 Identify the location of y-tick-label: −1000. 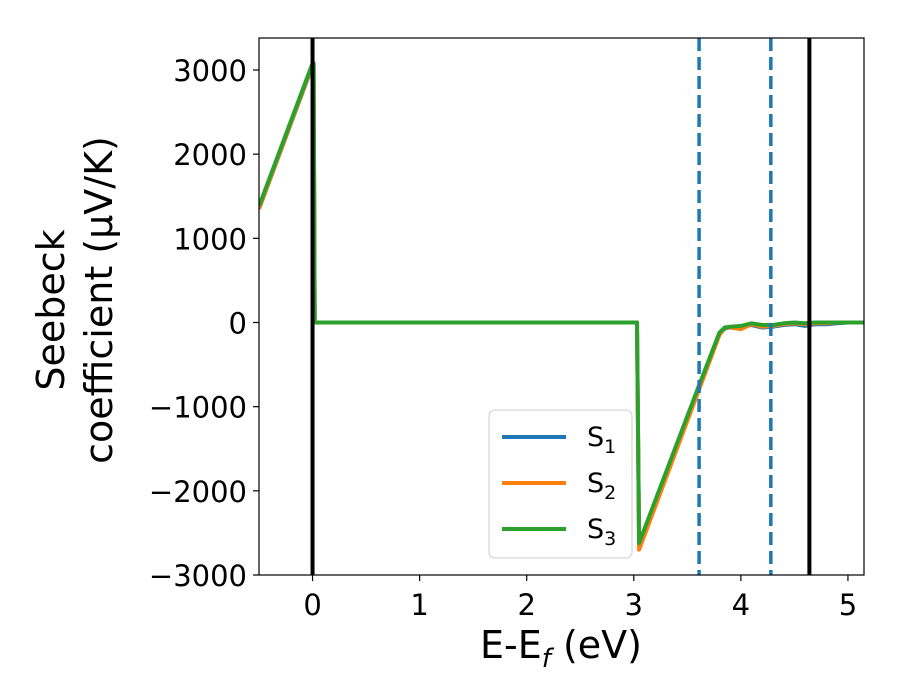
(198, 408).